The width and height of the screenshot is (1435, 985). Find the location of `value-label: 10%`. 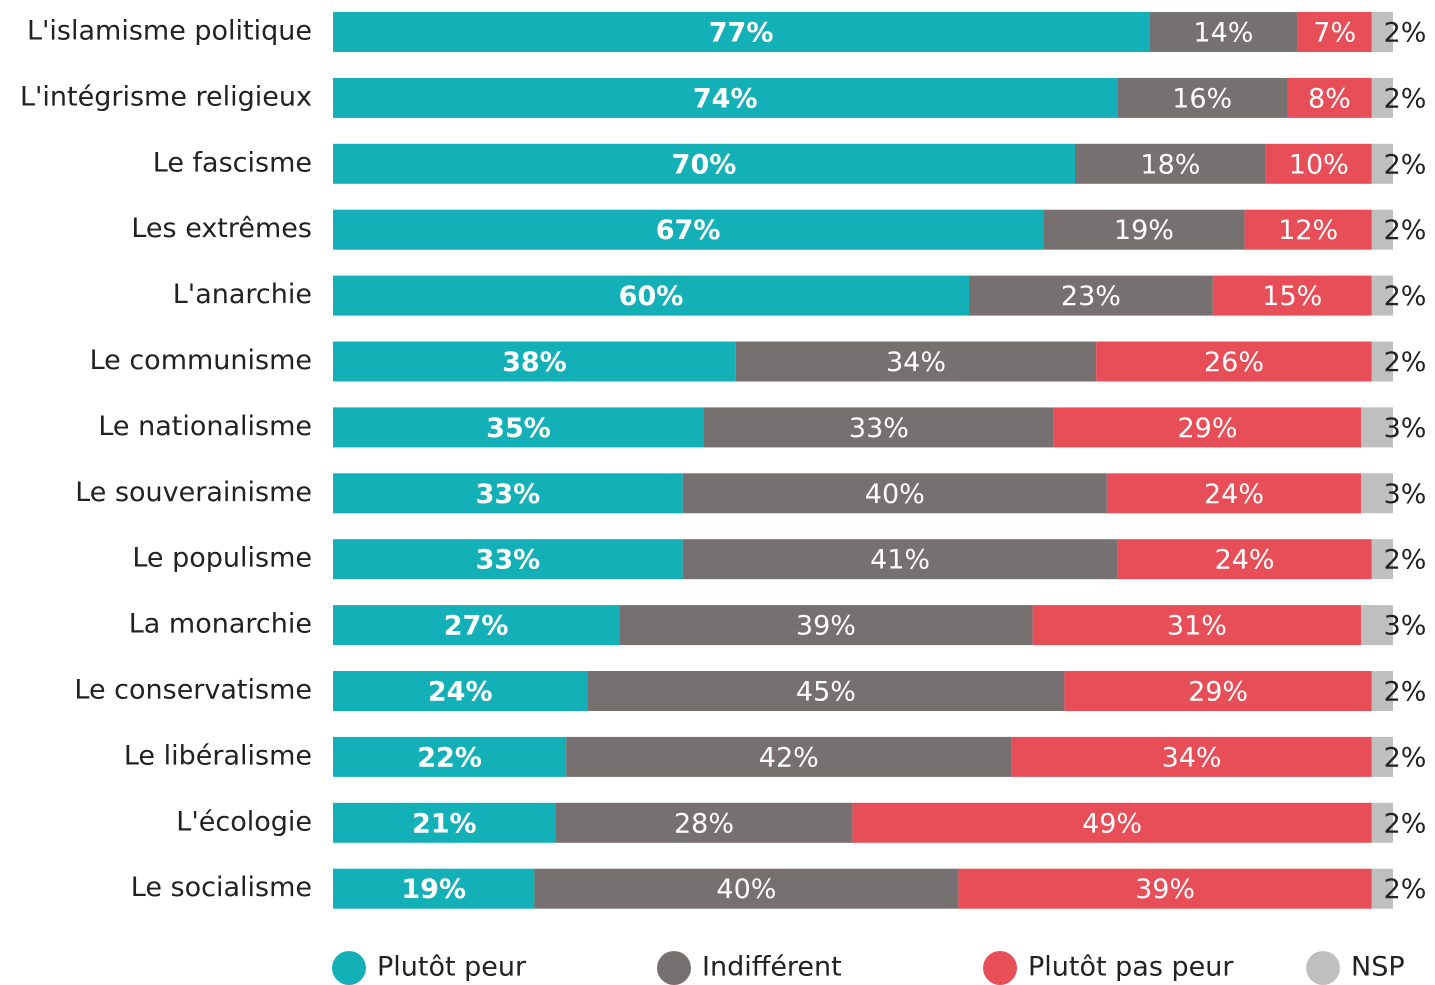

value-label: 10% is located at coordinates (1319, 164).